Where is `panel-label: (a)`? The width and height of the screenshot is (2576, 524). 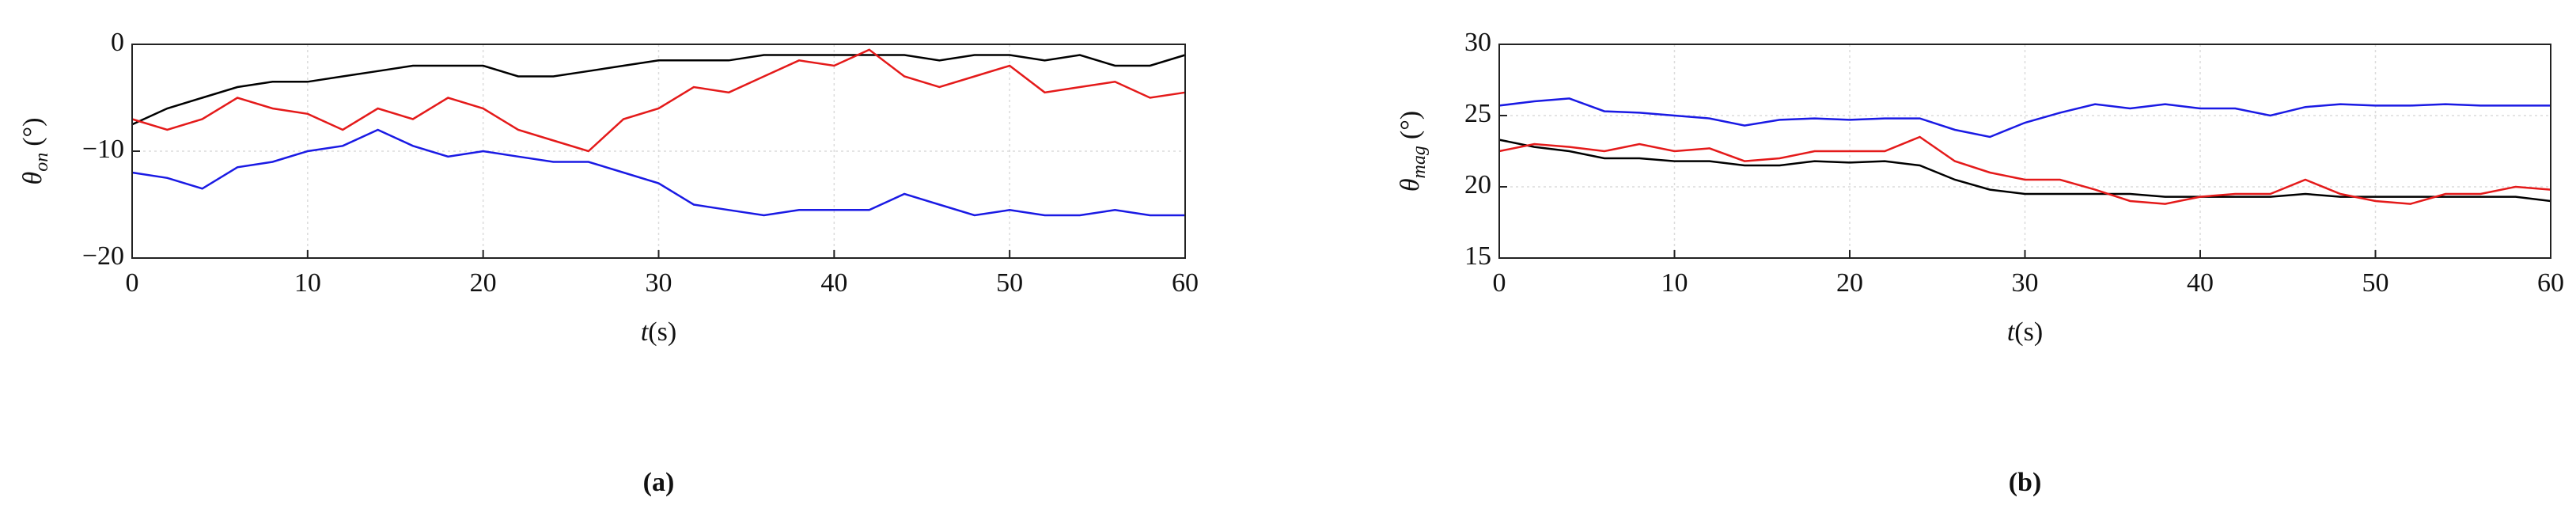 panel-label: (a) is located at coordinates (659, 482).